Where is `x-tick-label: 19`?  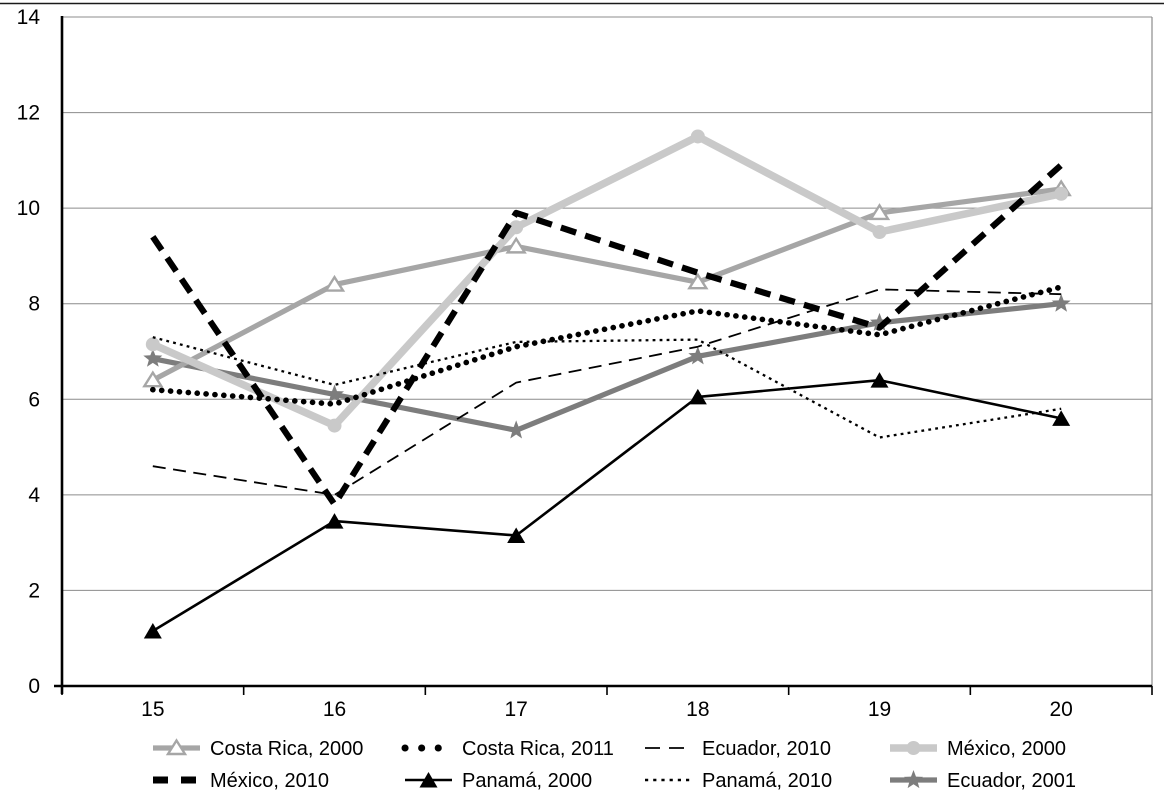
x-tick-label: 19 is located at coordinates (879, 709).